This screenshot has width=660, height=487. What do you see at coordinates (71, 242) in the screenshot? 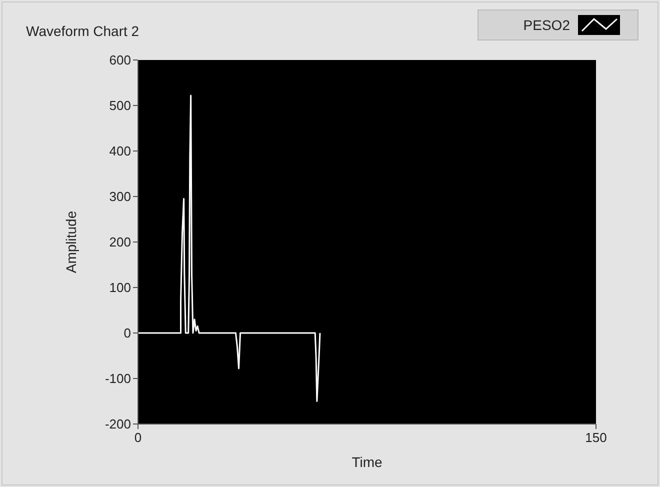
I see `y-axis-title: Amplitude` at bounding box center [71, 242].